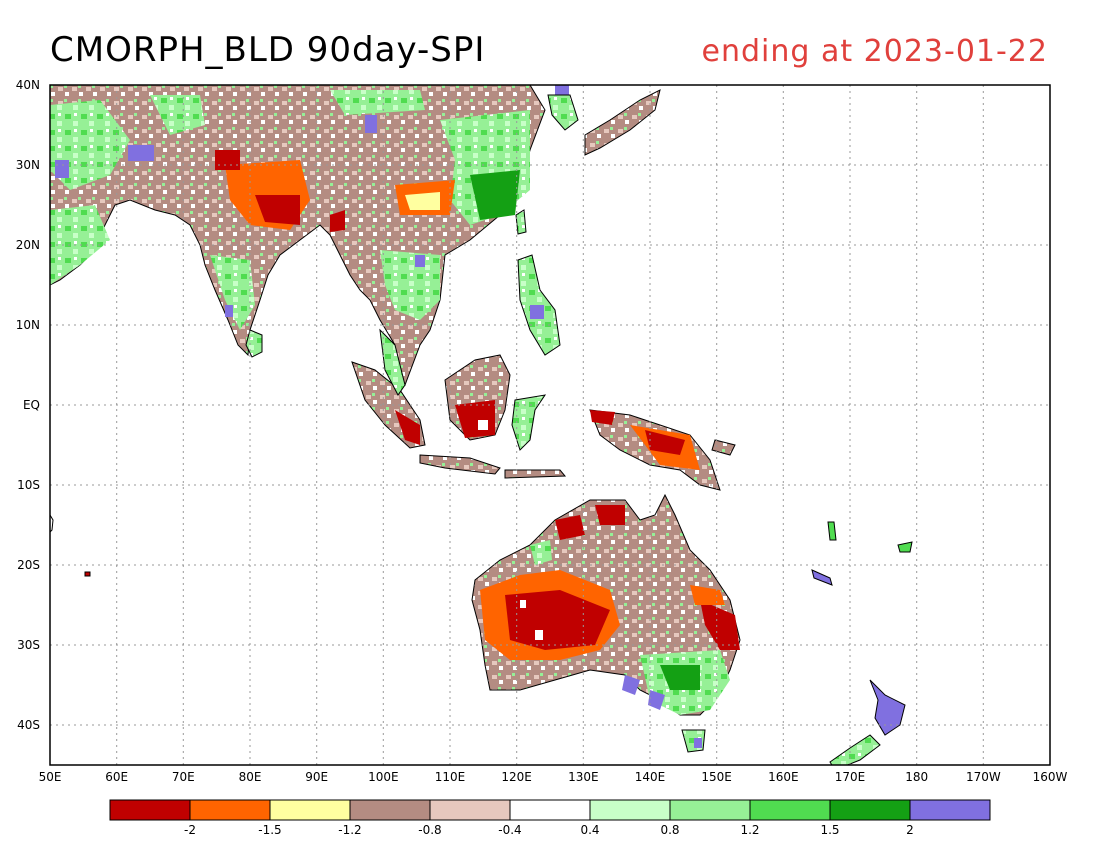 The width and height of the screenshot is (1100, 850). I want to click on lat-label: 20N, so click(28, 245).